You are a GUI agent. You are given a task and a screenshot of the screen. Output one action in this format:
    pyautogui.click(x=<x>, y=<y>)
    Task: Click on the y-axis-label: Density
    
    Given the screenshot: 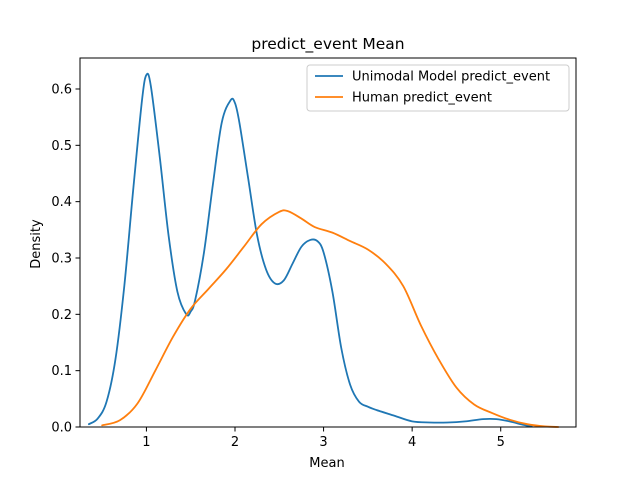 What is the action you would take?
    pyautogui.click(x=36, y=244)
    